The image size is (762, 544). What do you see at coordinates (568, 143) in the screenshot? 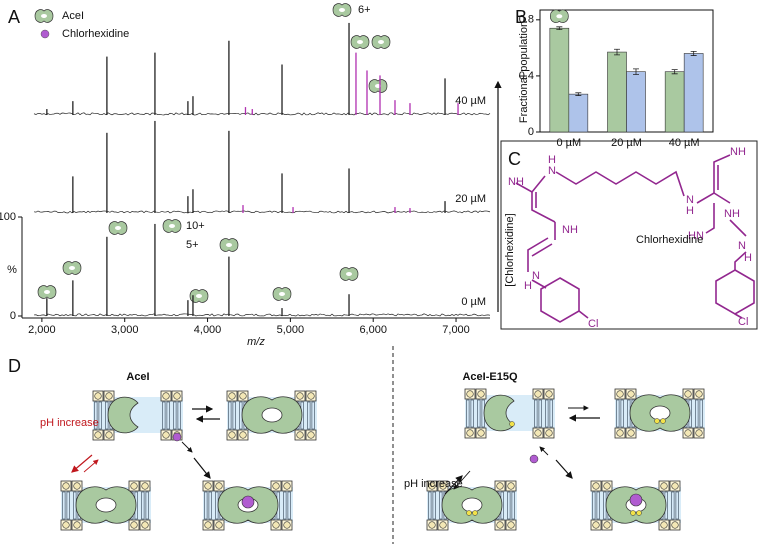
I see `x-tick-label: 0 µM` at bounding box center [568, 143].